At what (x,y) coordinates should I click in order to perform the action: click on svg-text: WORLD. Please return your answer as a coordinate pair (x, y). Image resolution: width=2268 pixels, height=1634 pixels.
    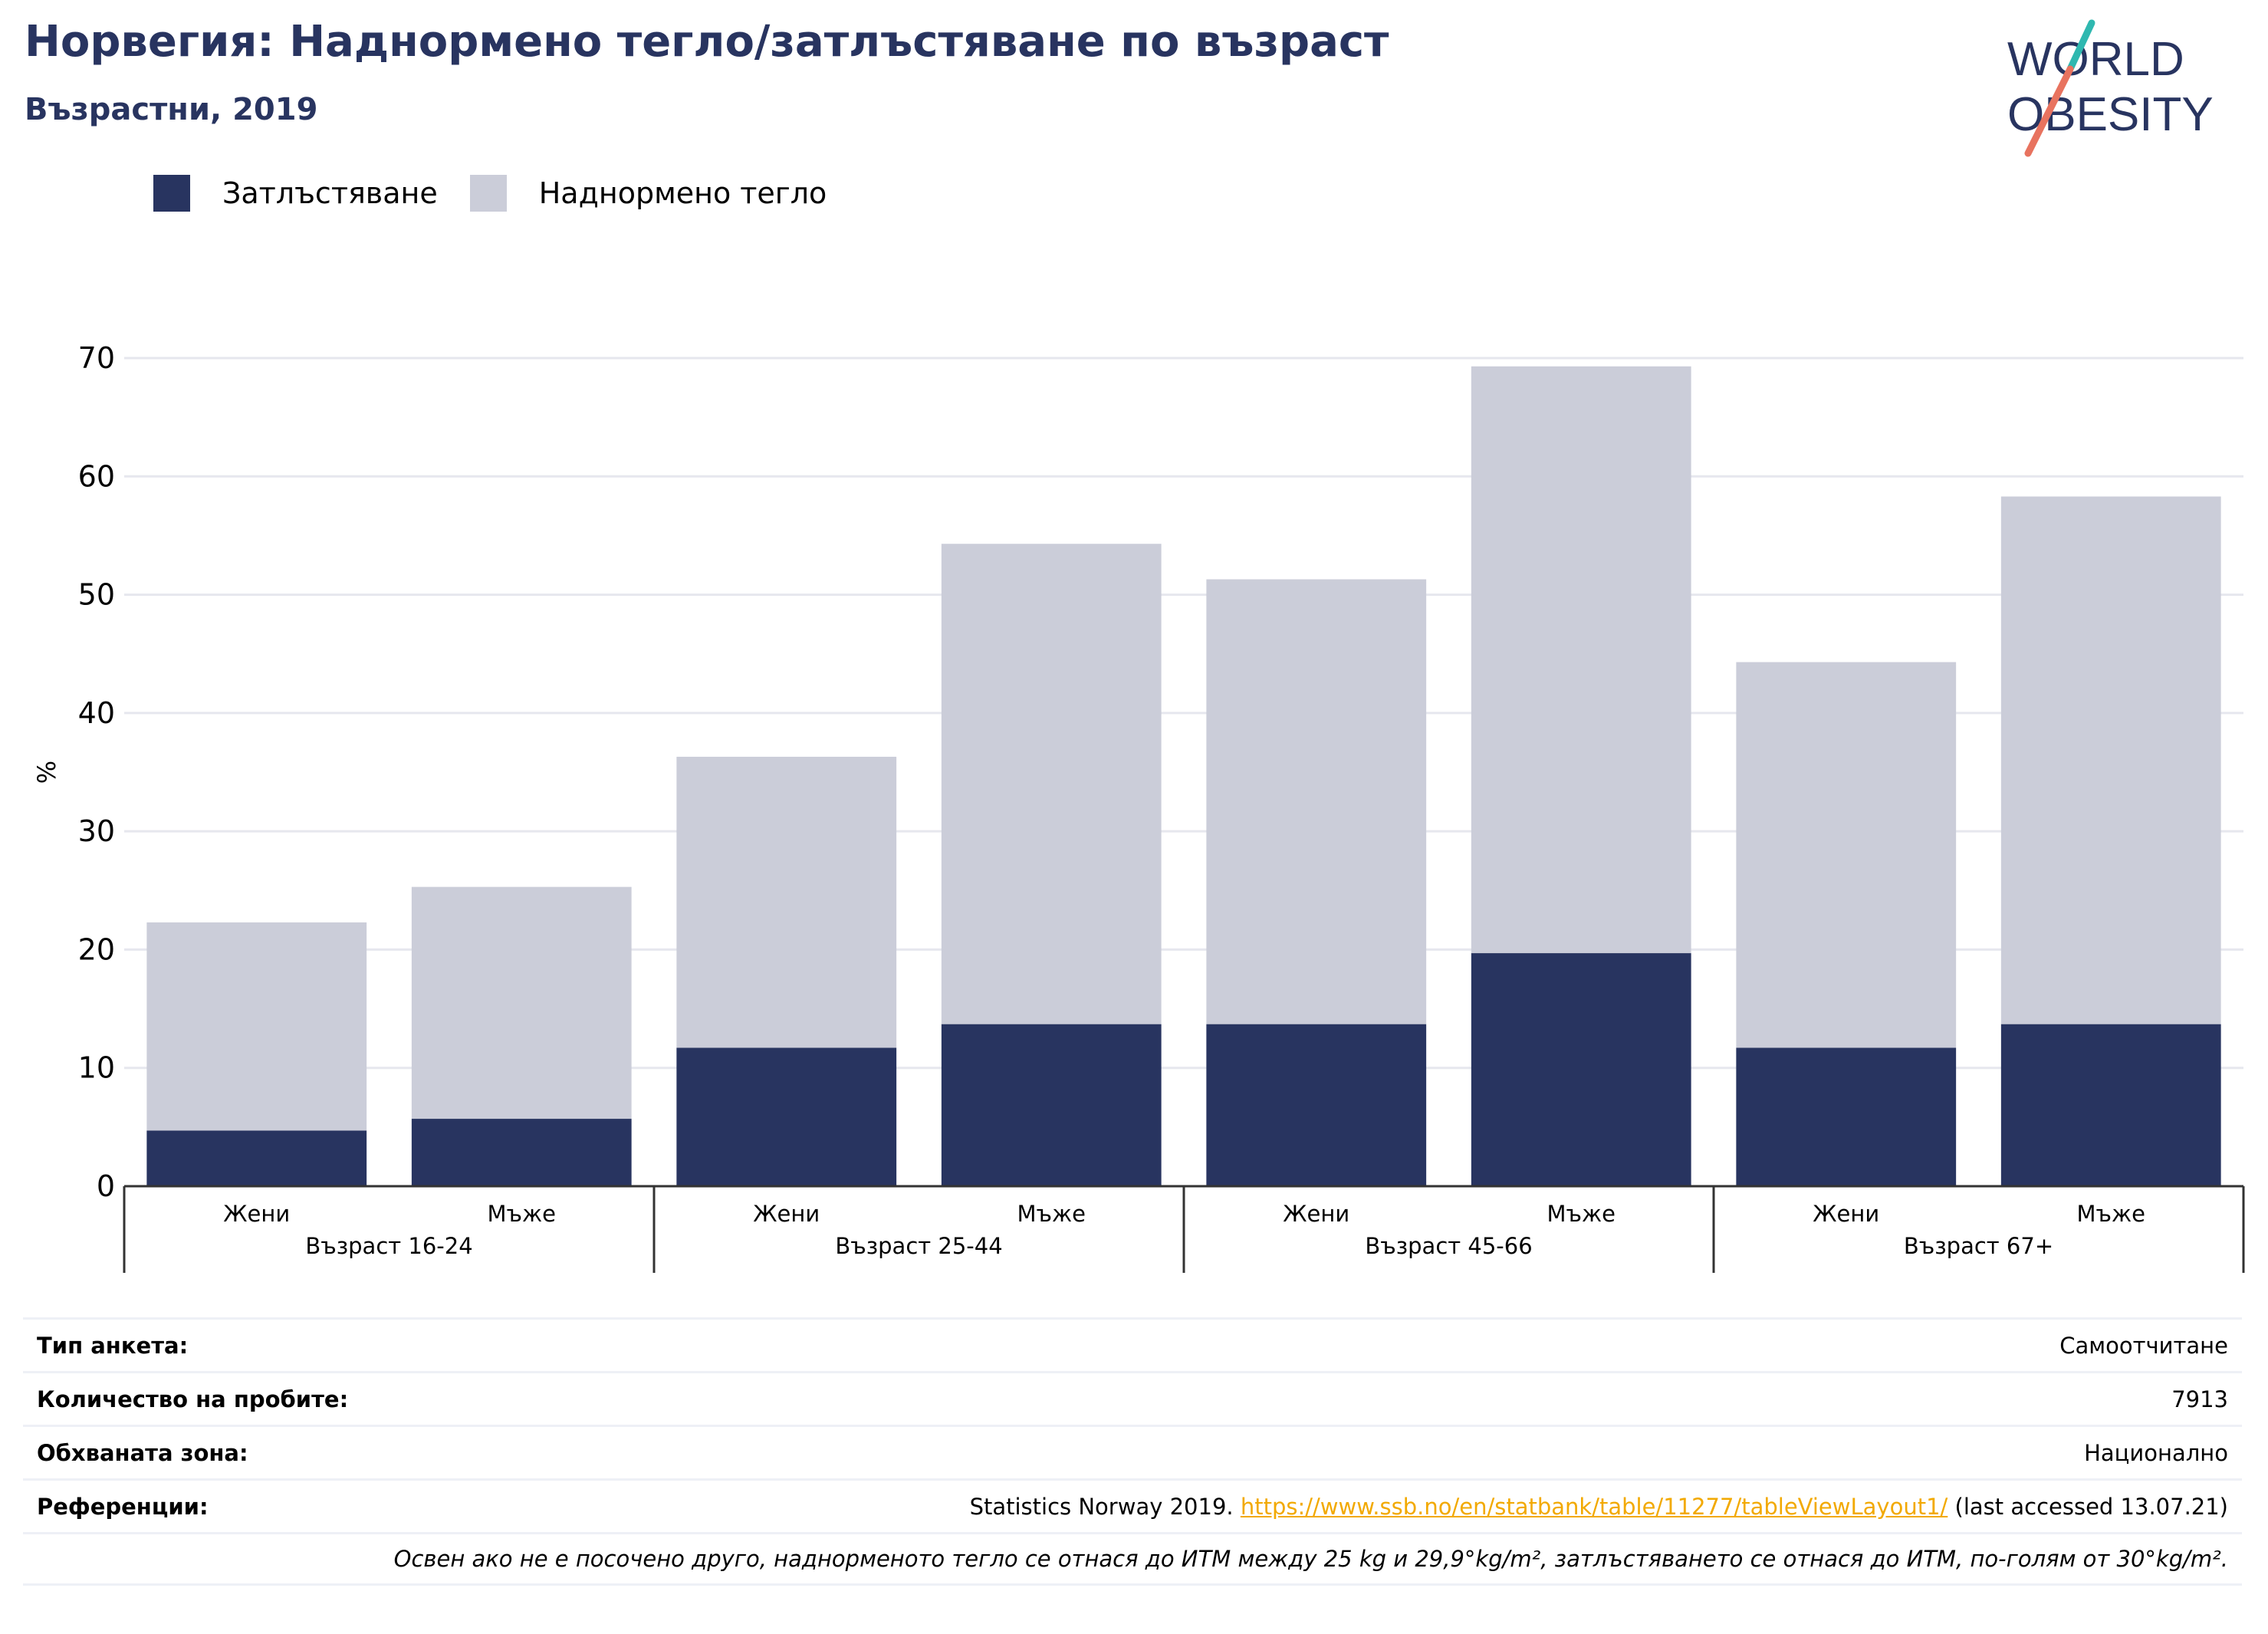
    Looking at the image, I should click on (2095, 60).